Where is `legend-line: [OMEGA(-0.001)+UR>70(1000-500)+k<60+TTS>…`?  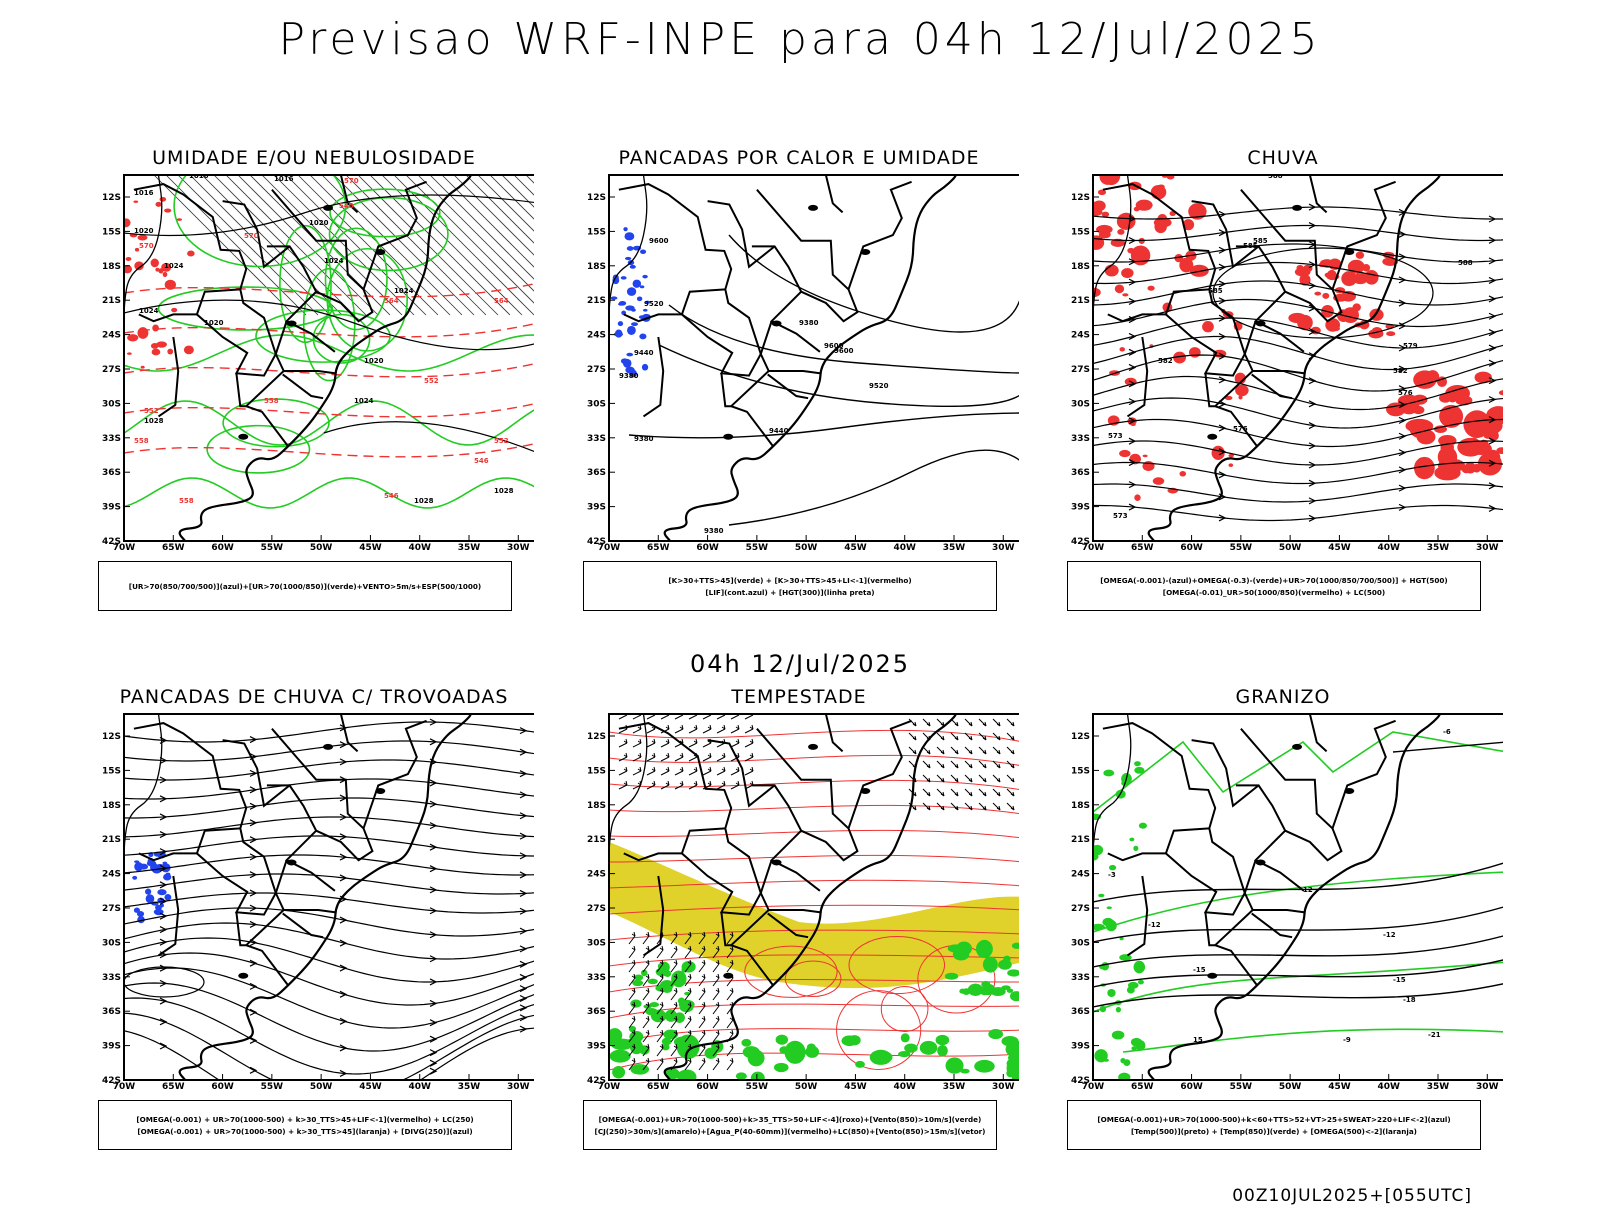 legend-line: [OMEGA(-0.001)+UR>70(1000-500)+k<60+TTS>… is located at coordinates (1274, 1119).